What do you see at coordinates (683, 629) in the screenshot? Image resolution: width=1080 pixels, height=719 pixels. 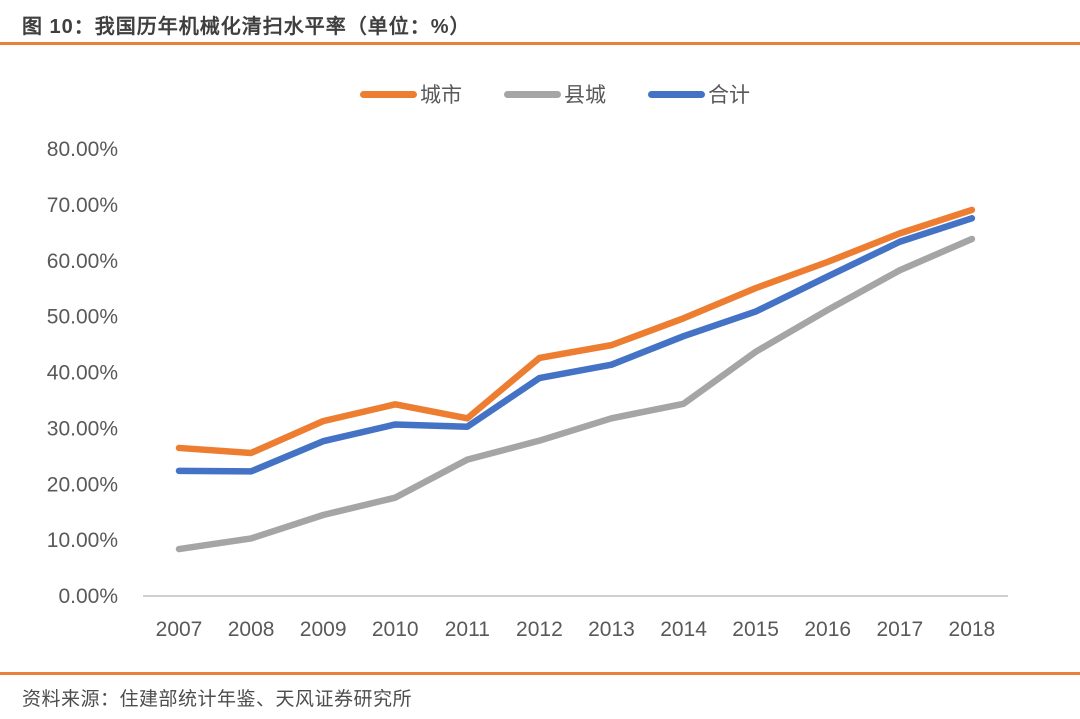 I see `svg-text: 2014` at bounding box center [683, 629].